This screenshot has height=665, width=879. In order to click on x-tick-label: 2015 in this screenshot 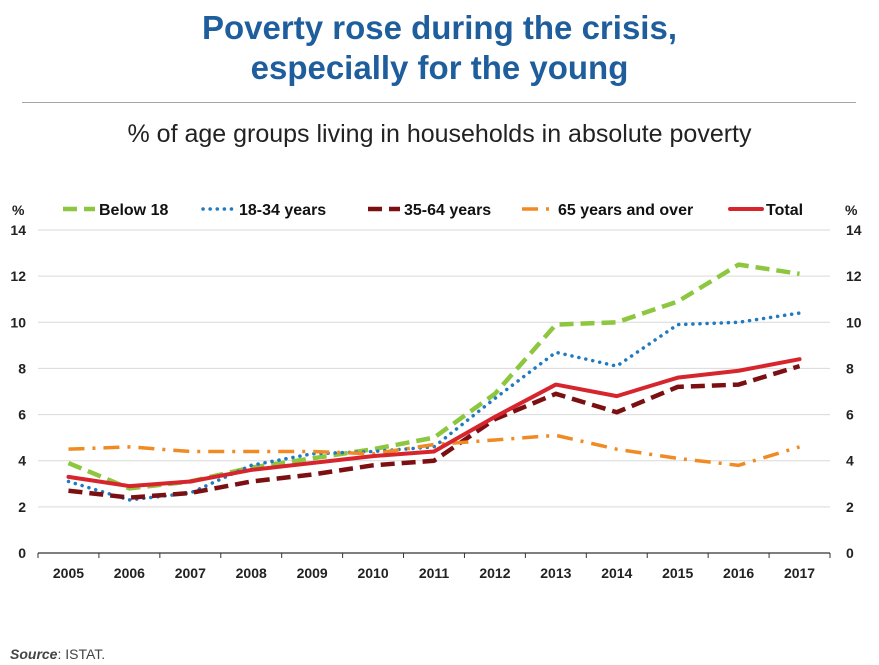, I will do `click(677, 573)`.